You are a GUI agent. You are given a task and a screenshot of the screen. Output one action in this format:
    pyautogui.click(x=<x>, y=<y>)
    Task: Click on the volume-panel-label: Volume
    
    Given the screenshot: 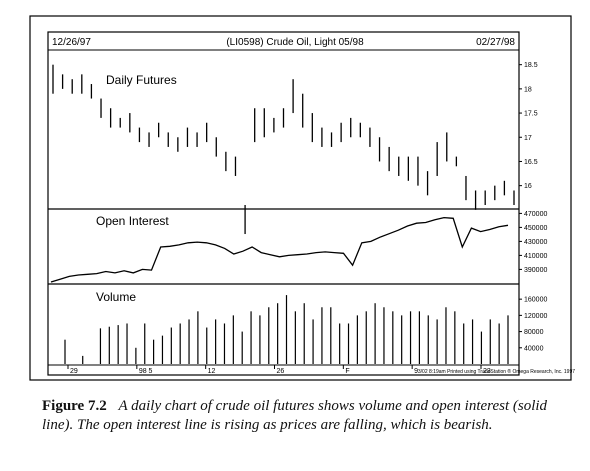 What is the action you would take?
    pyautogui.click(x=116, y=297)
    